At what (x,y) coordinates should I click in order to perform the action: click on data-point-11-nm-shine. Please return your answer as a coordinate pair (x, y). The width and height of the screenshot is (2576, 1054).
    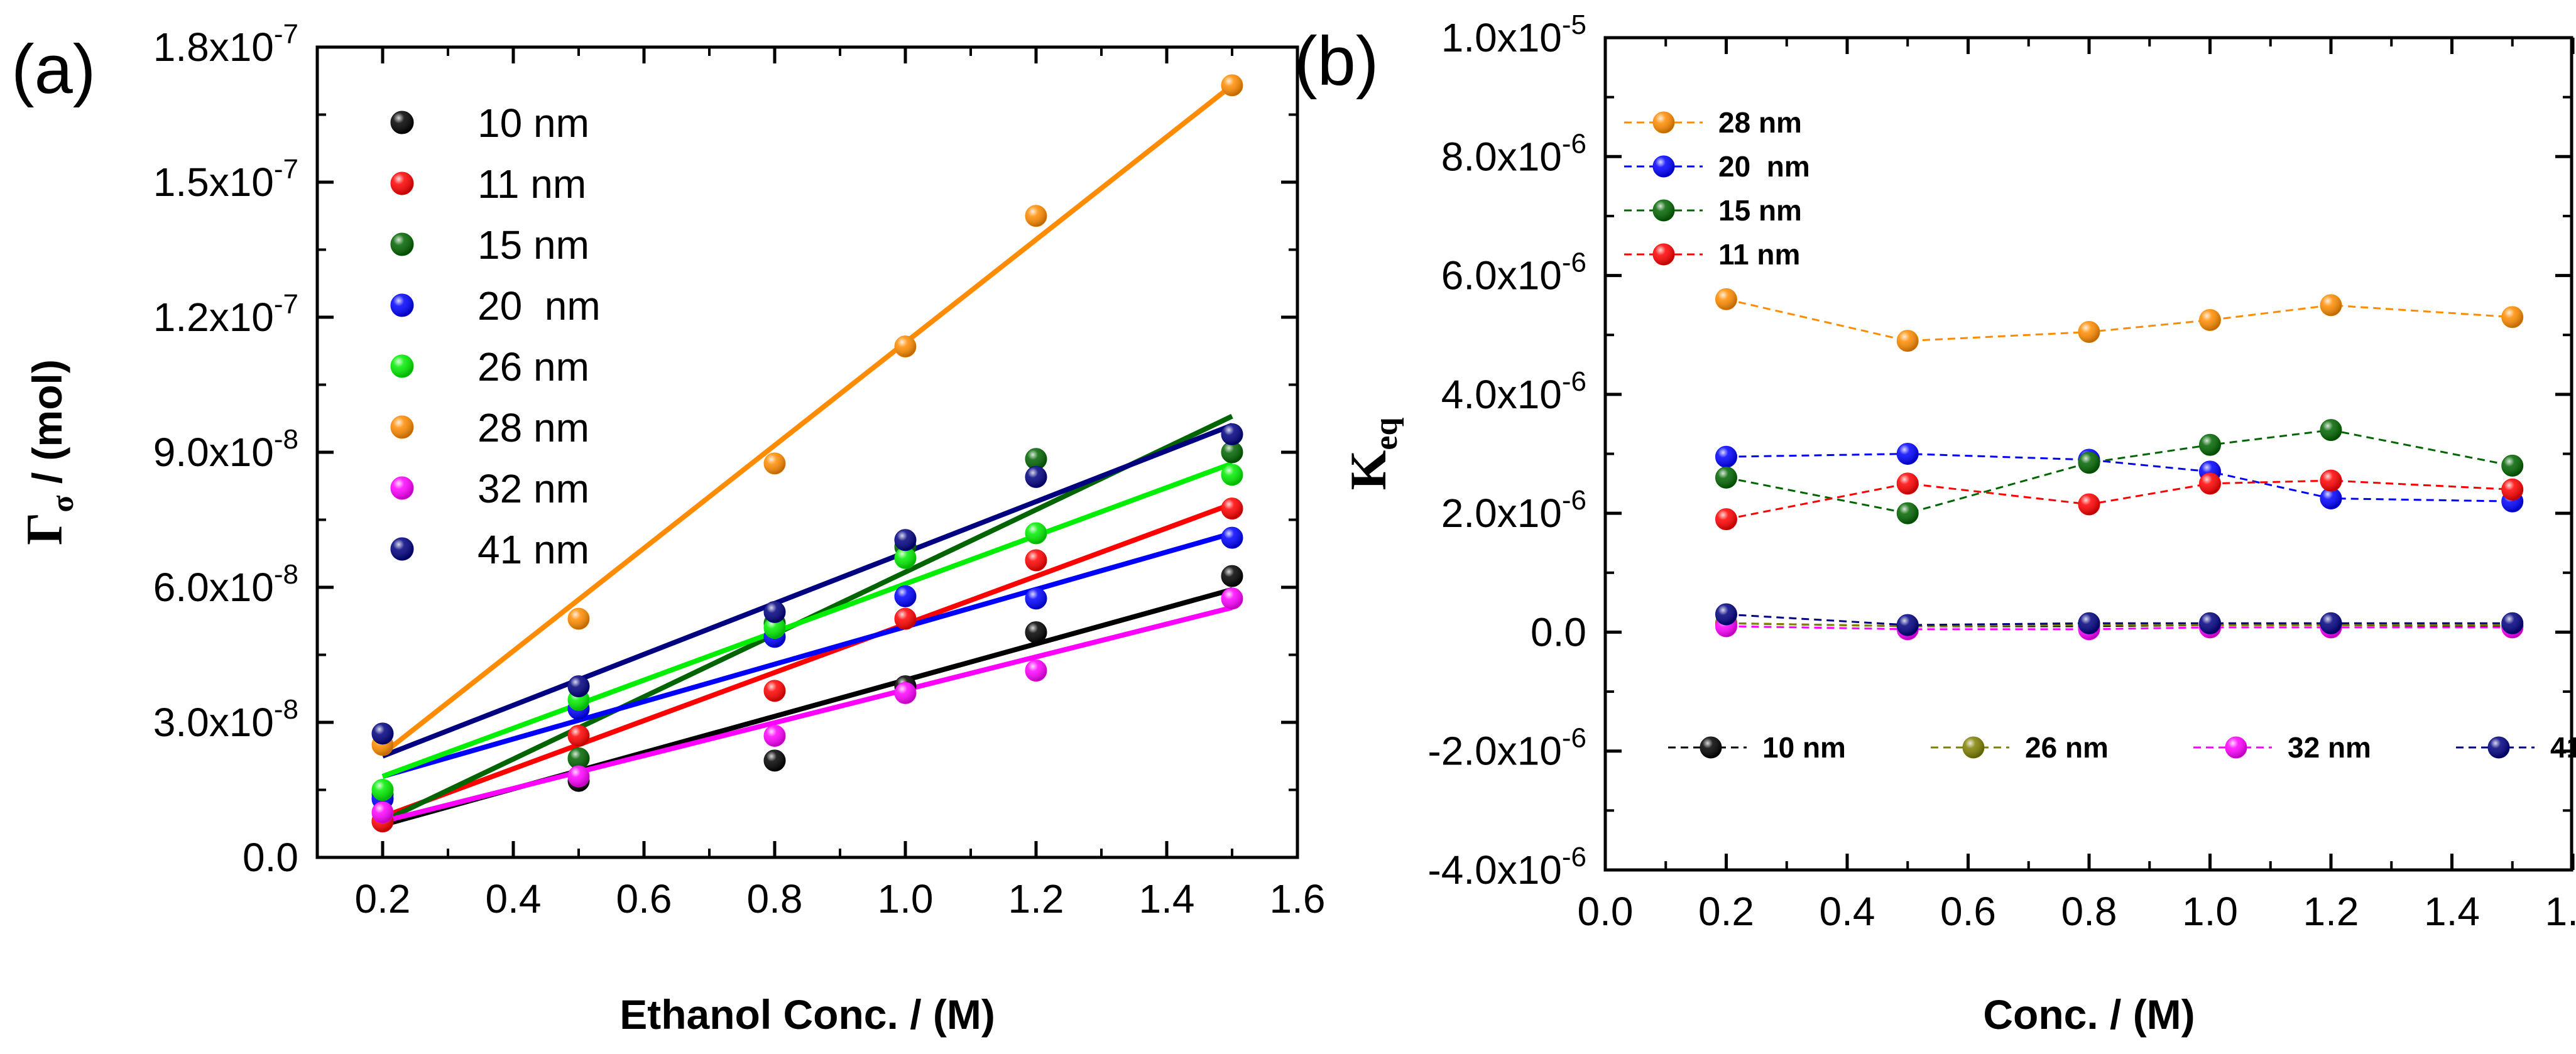
    Looking at the image, I should click on (1908, 483).